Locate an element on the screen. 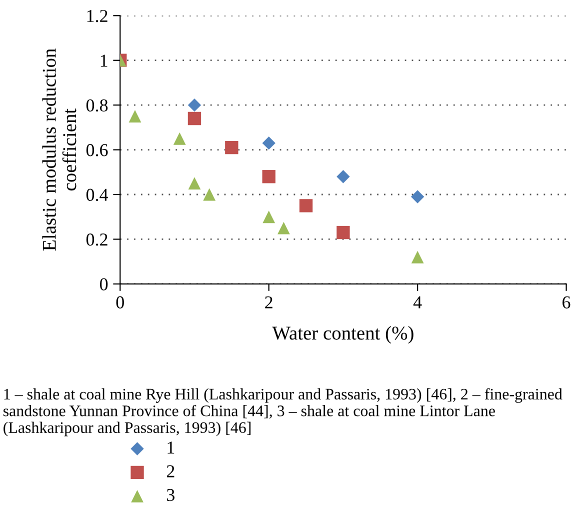  y-tick-label: 0.2 is located at coordinates (97, 239).